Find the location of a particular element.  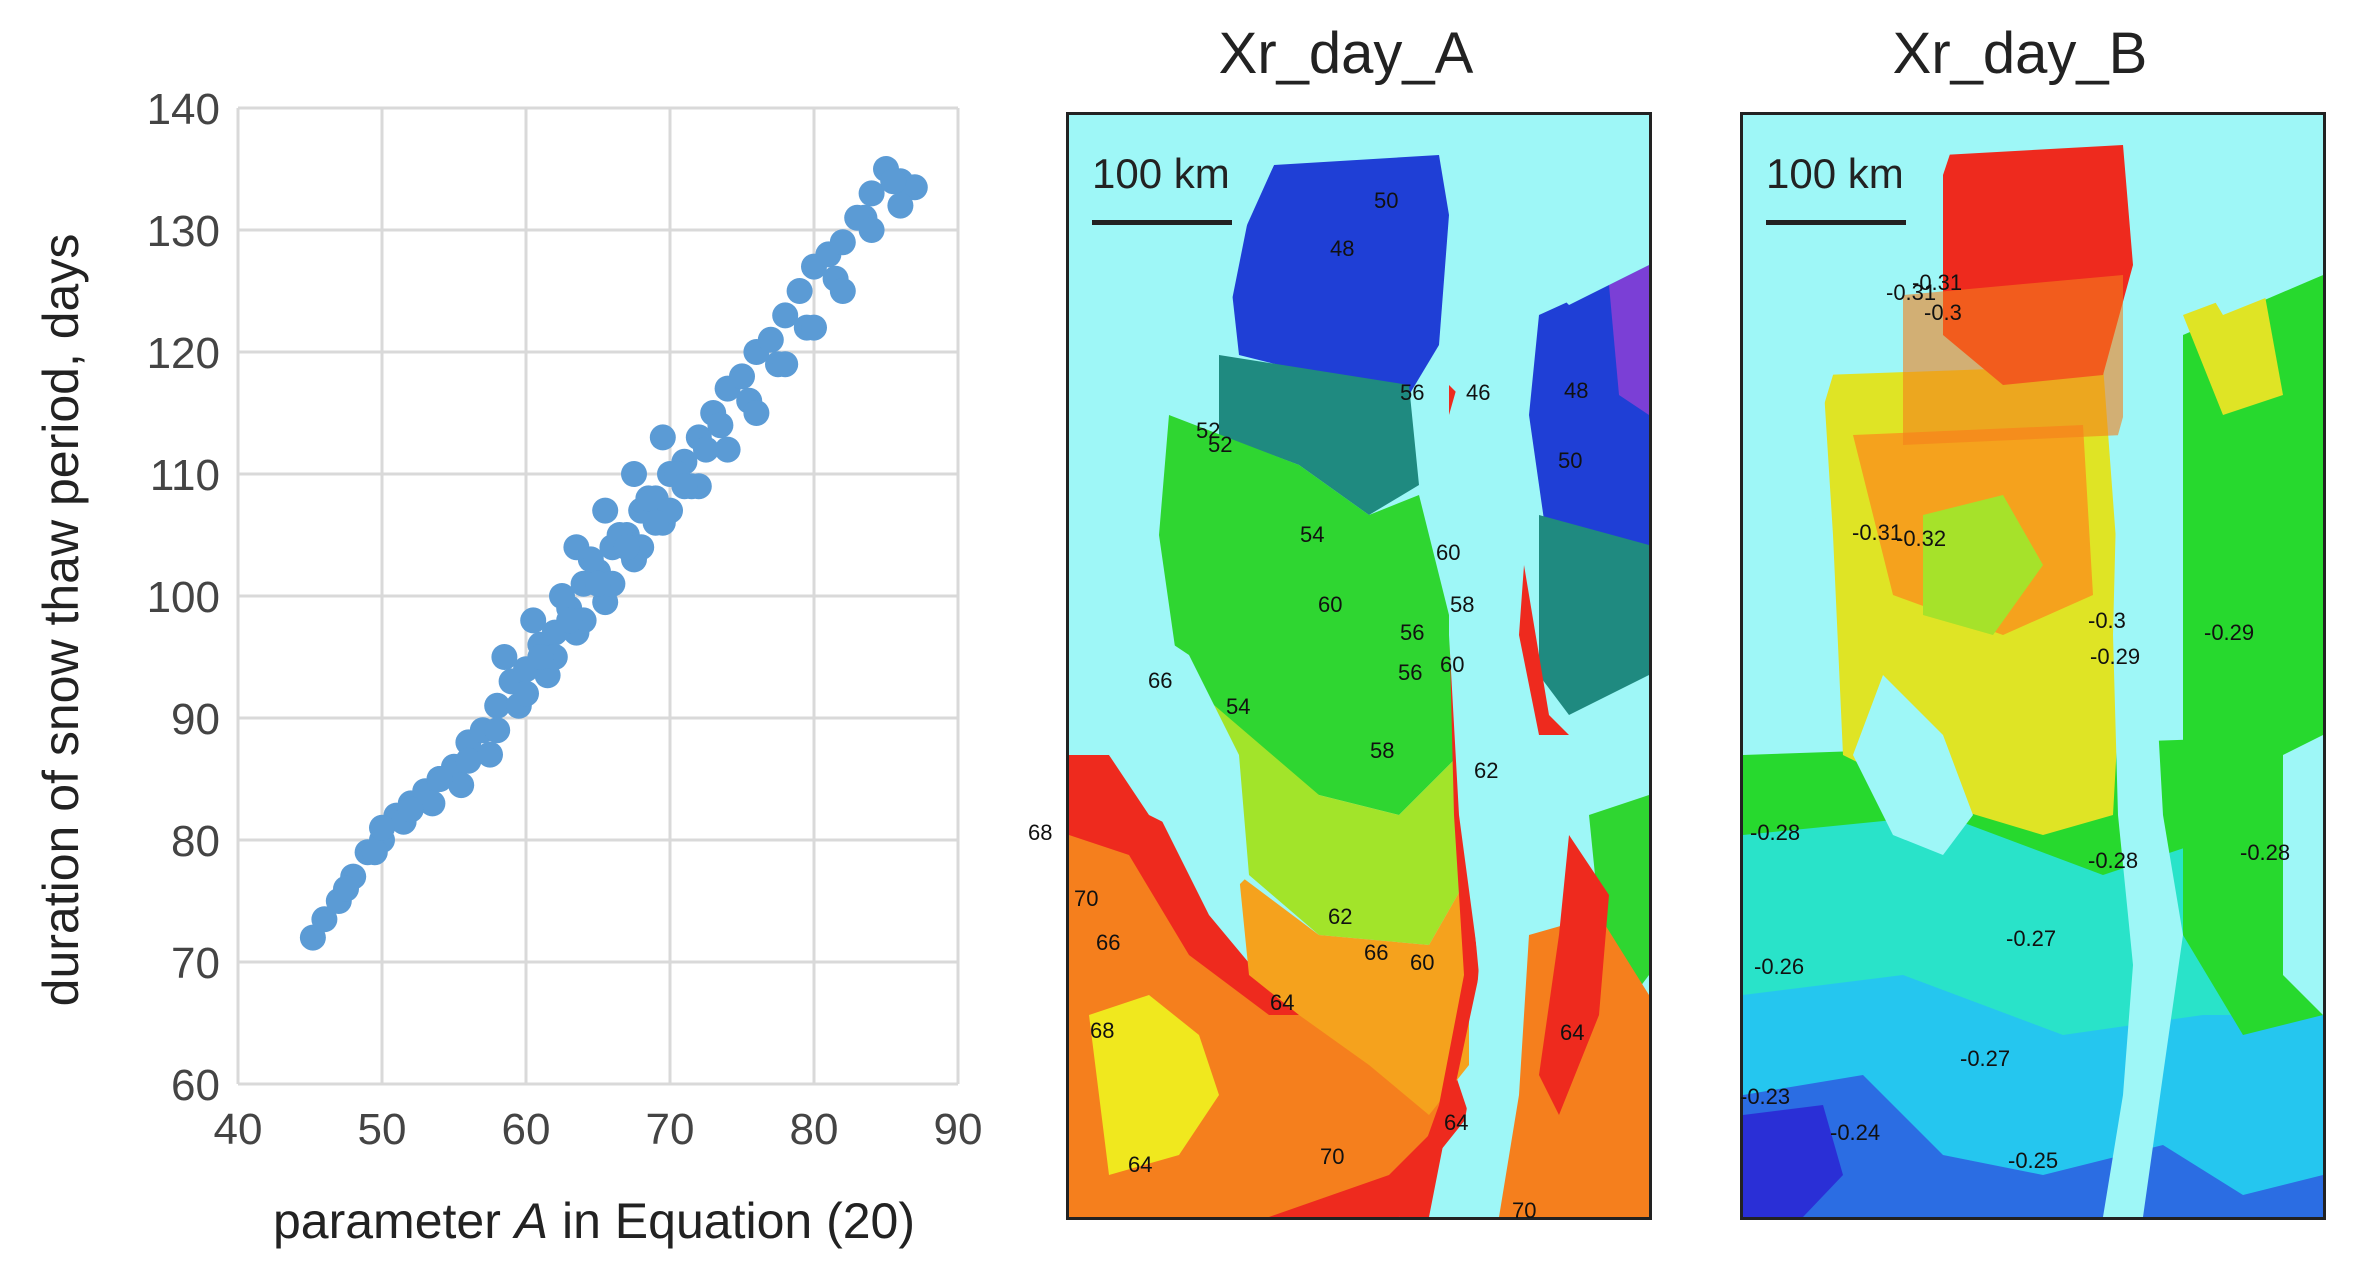

map-a-scalebar-label: 100 km is located at coordinates (1161, 173).